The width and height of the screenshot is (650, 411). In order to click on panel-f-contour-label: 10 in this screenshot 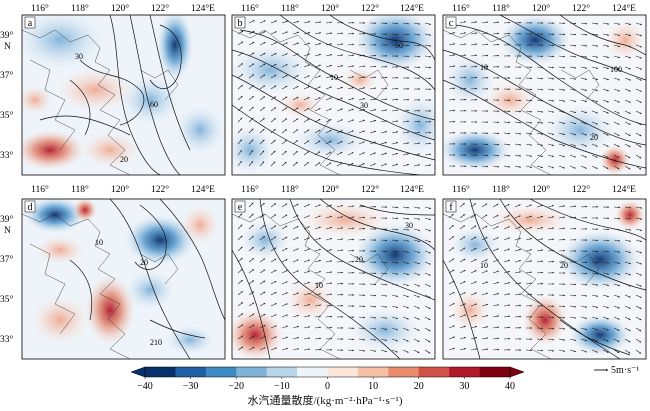, I will do `click(484, 265)`.